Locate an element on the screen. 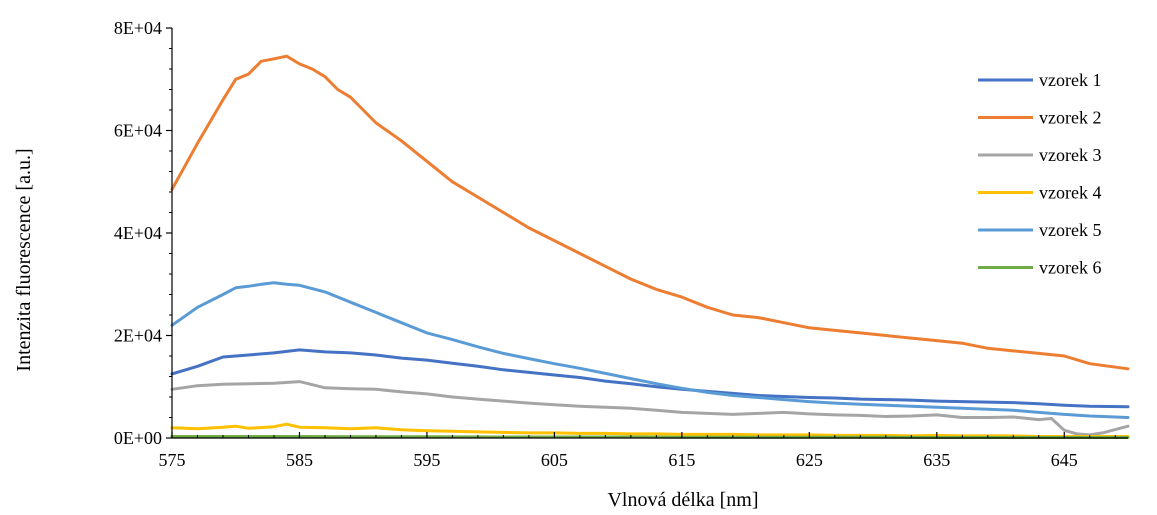 The height and width of the screenshot is (515, 1157). legend-label-4: vzorek 4 is located at coordinates (1070, 193).